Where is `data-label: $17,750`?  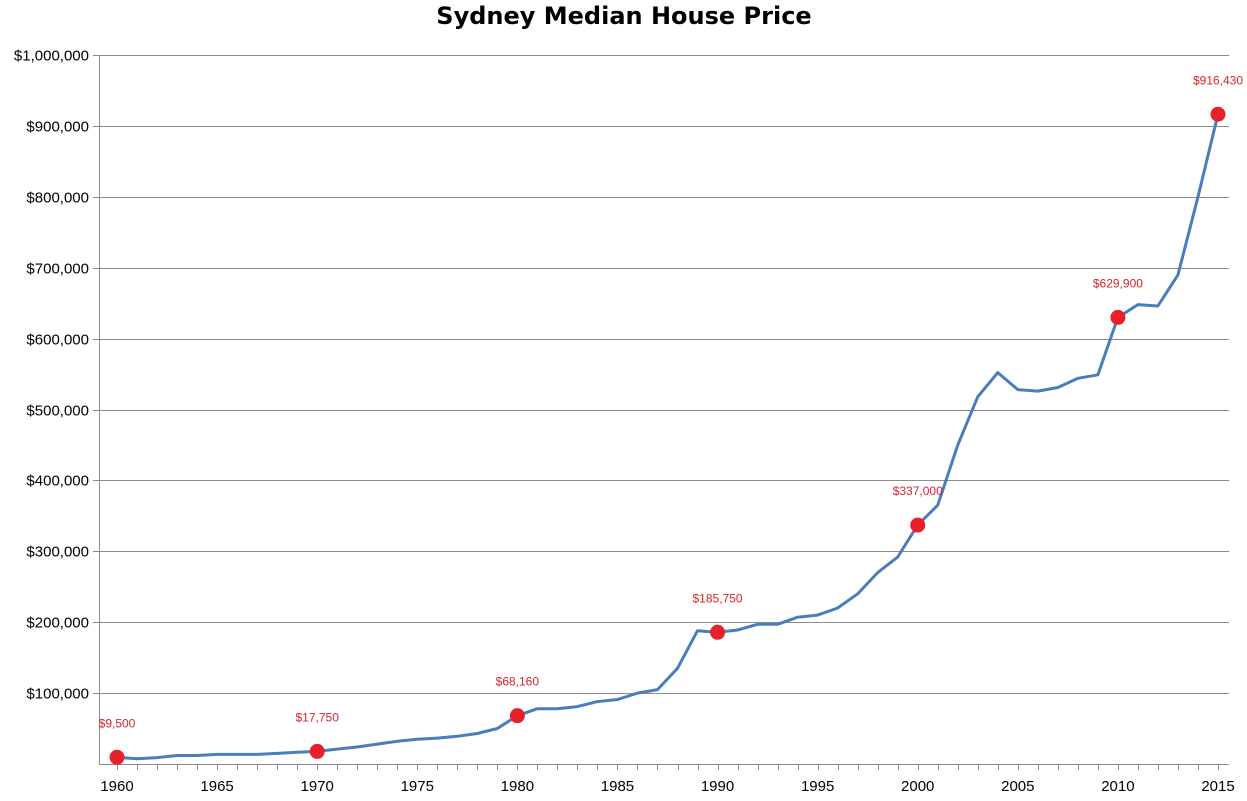 data-label: $17,750 is located at coordinates (317, 717).